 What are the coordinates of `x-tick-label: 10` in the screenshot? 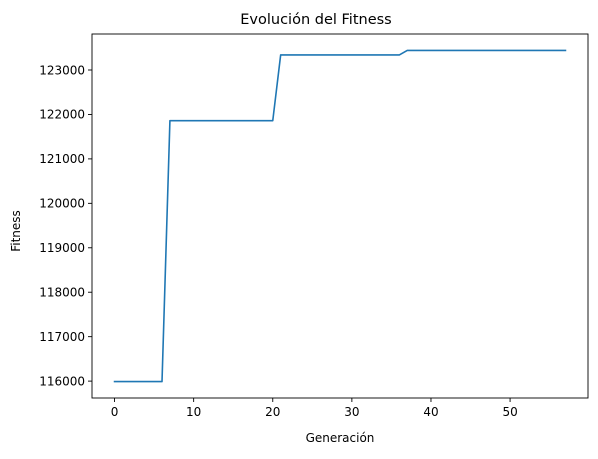 It's located at (193, 412).